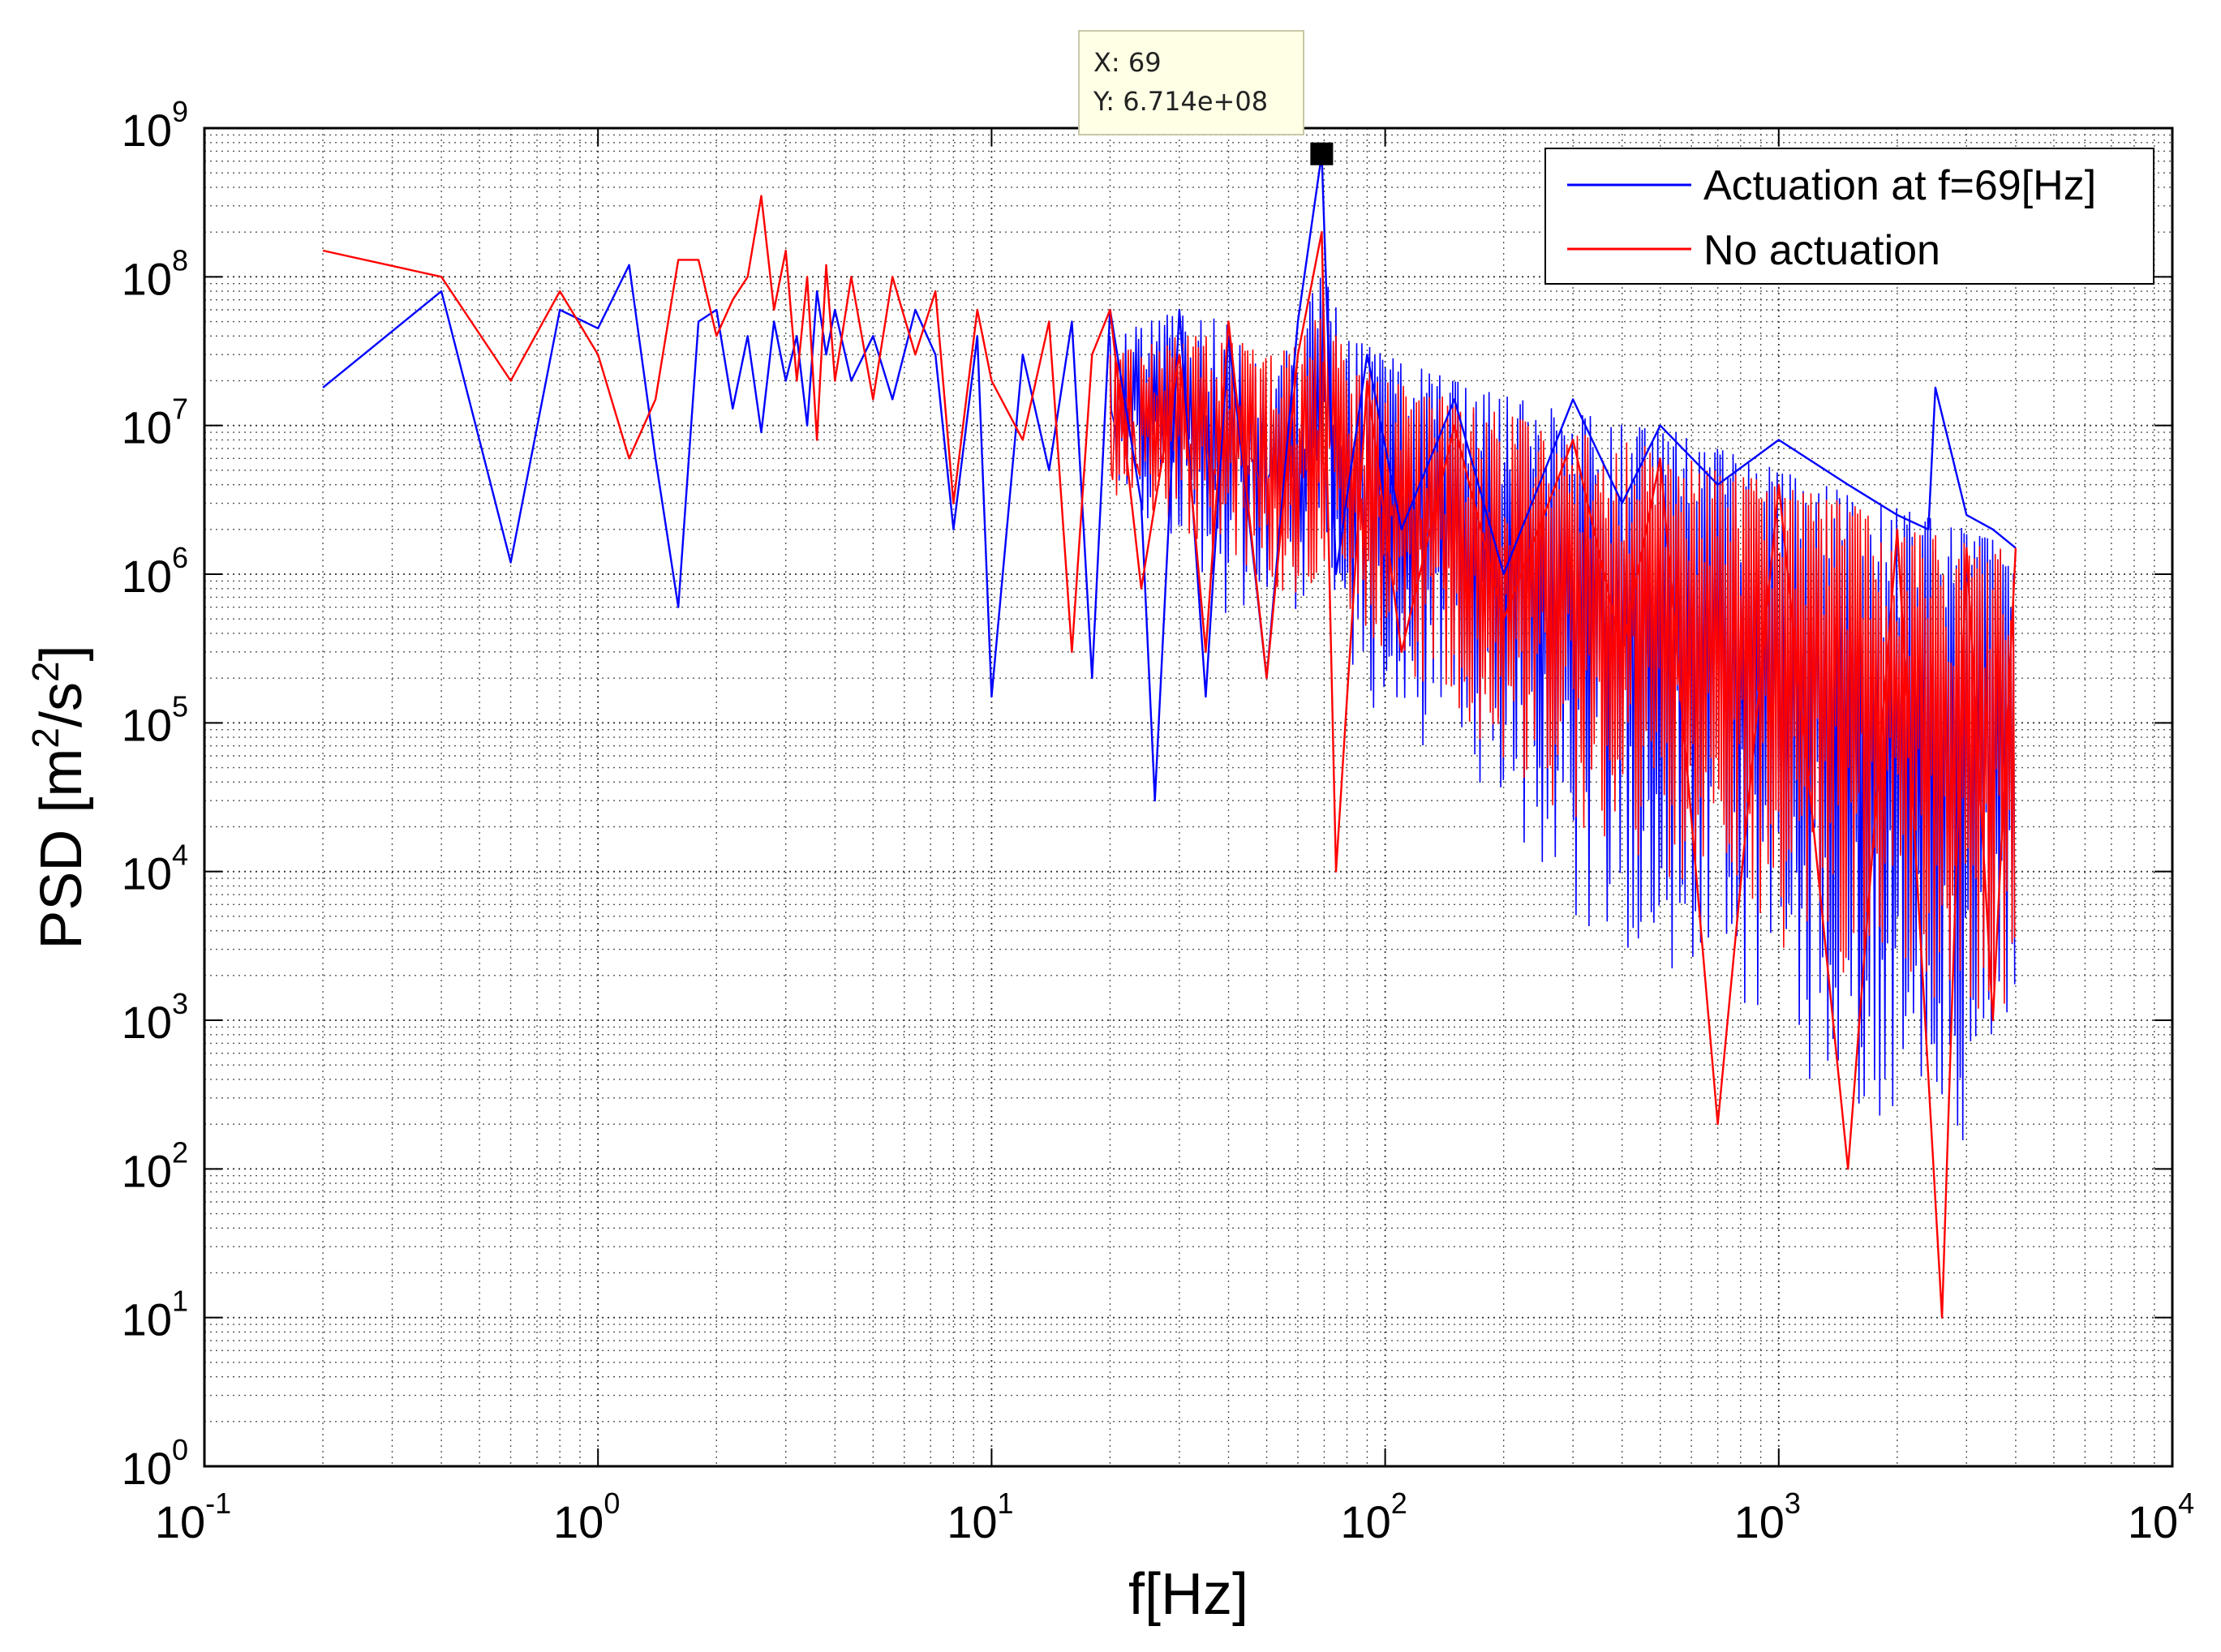 This screenshot has height=1652, width=2221. I want to click on data-tip-y: Y: 6.714e+08, so click(1181, 102).